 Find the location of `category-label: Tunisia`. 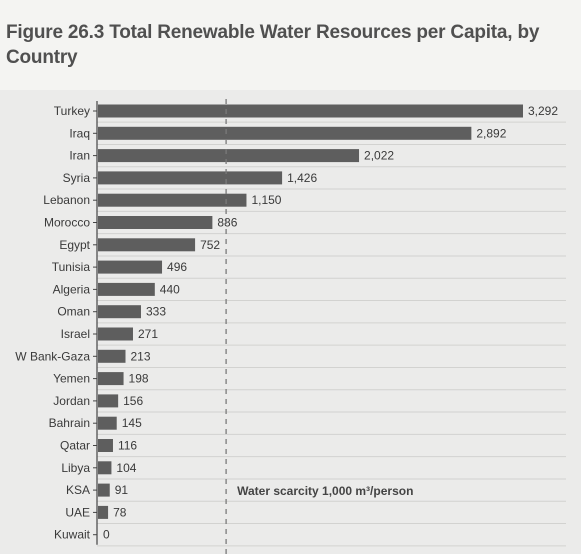

category-label: Tunisia is located at coordinates (71, 267).